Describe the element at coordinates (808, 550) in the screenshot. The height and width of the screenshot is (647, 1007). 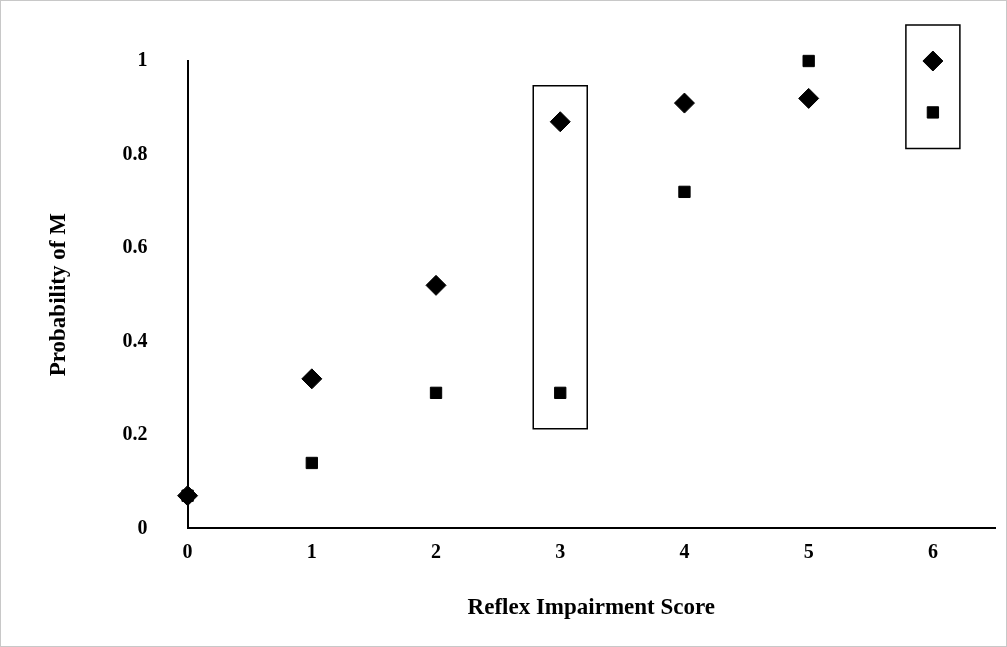
I see `x-tick-label: 5` at that location.